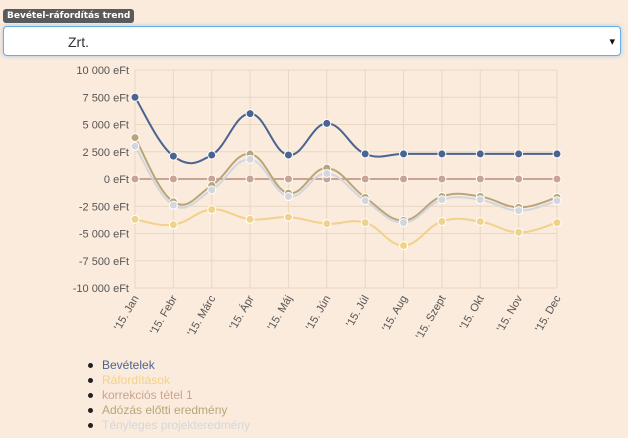 Image resolution: width=628 pixels, height=438 pixels. Describe the element at coordinates (78, 42) in the screenshot. I see `company-select-value: Zrt.` at that location.